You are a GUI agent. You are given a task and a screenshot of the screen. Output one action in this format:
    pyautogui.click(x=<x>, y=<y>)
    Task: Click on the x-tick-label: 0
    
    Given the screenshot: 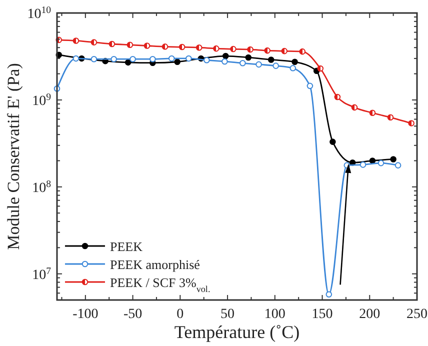 What is the action you would take?
    pyautogui.click(x=180, y=314)
    